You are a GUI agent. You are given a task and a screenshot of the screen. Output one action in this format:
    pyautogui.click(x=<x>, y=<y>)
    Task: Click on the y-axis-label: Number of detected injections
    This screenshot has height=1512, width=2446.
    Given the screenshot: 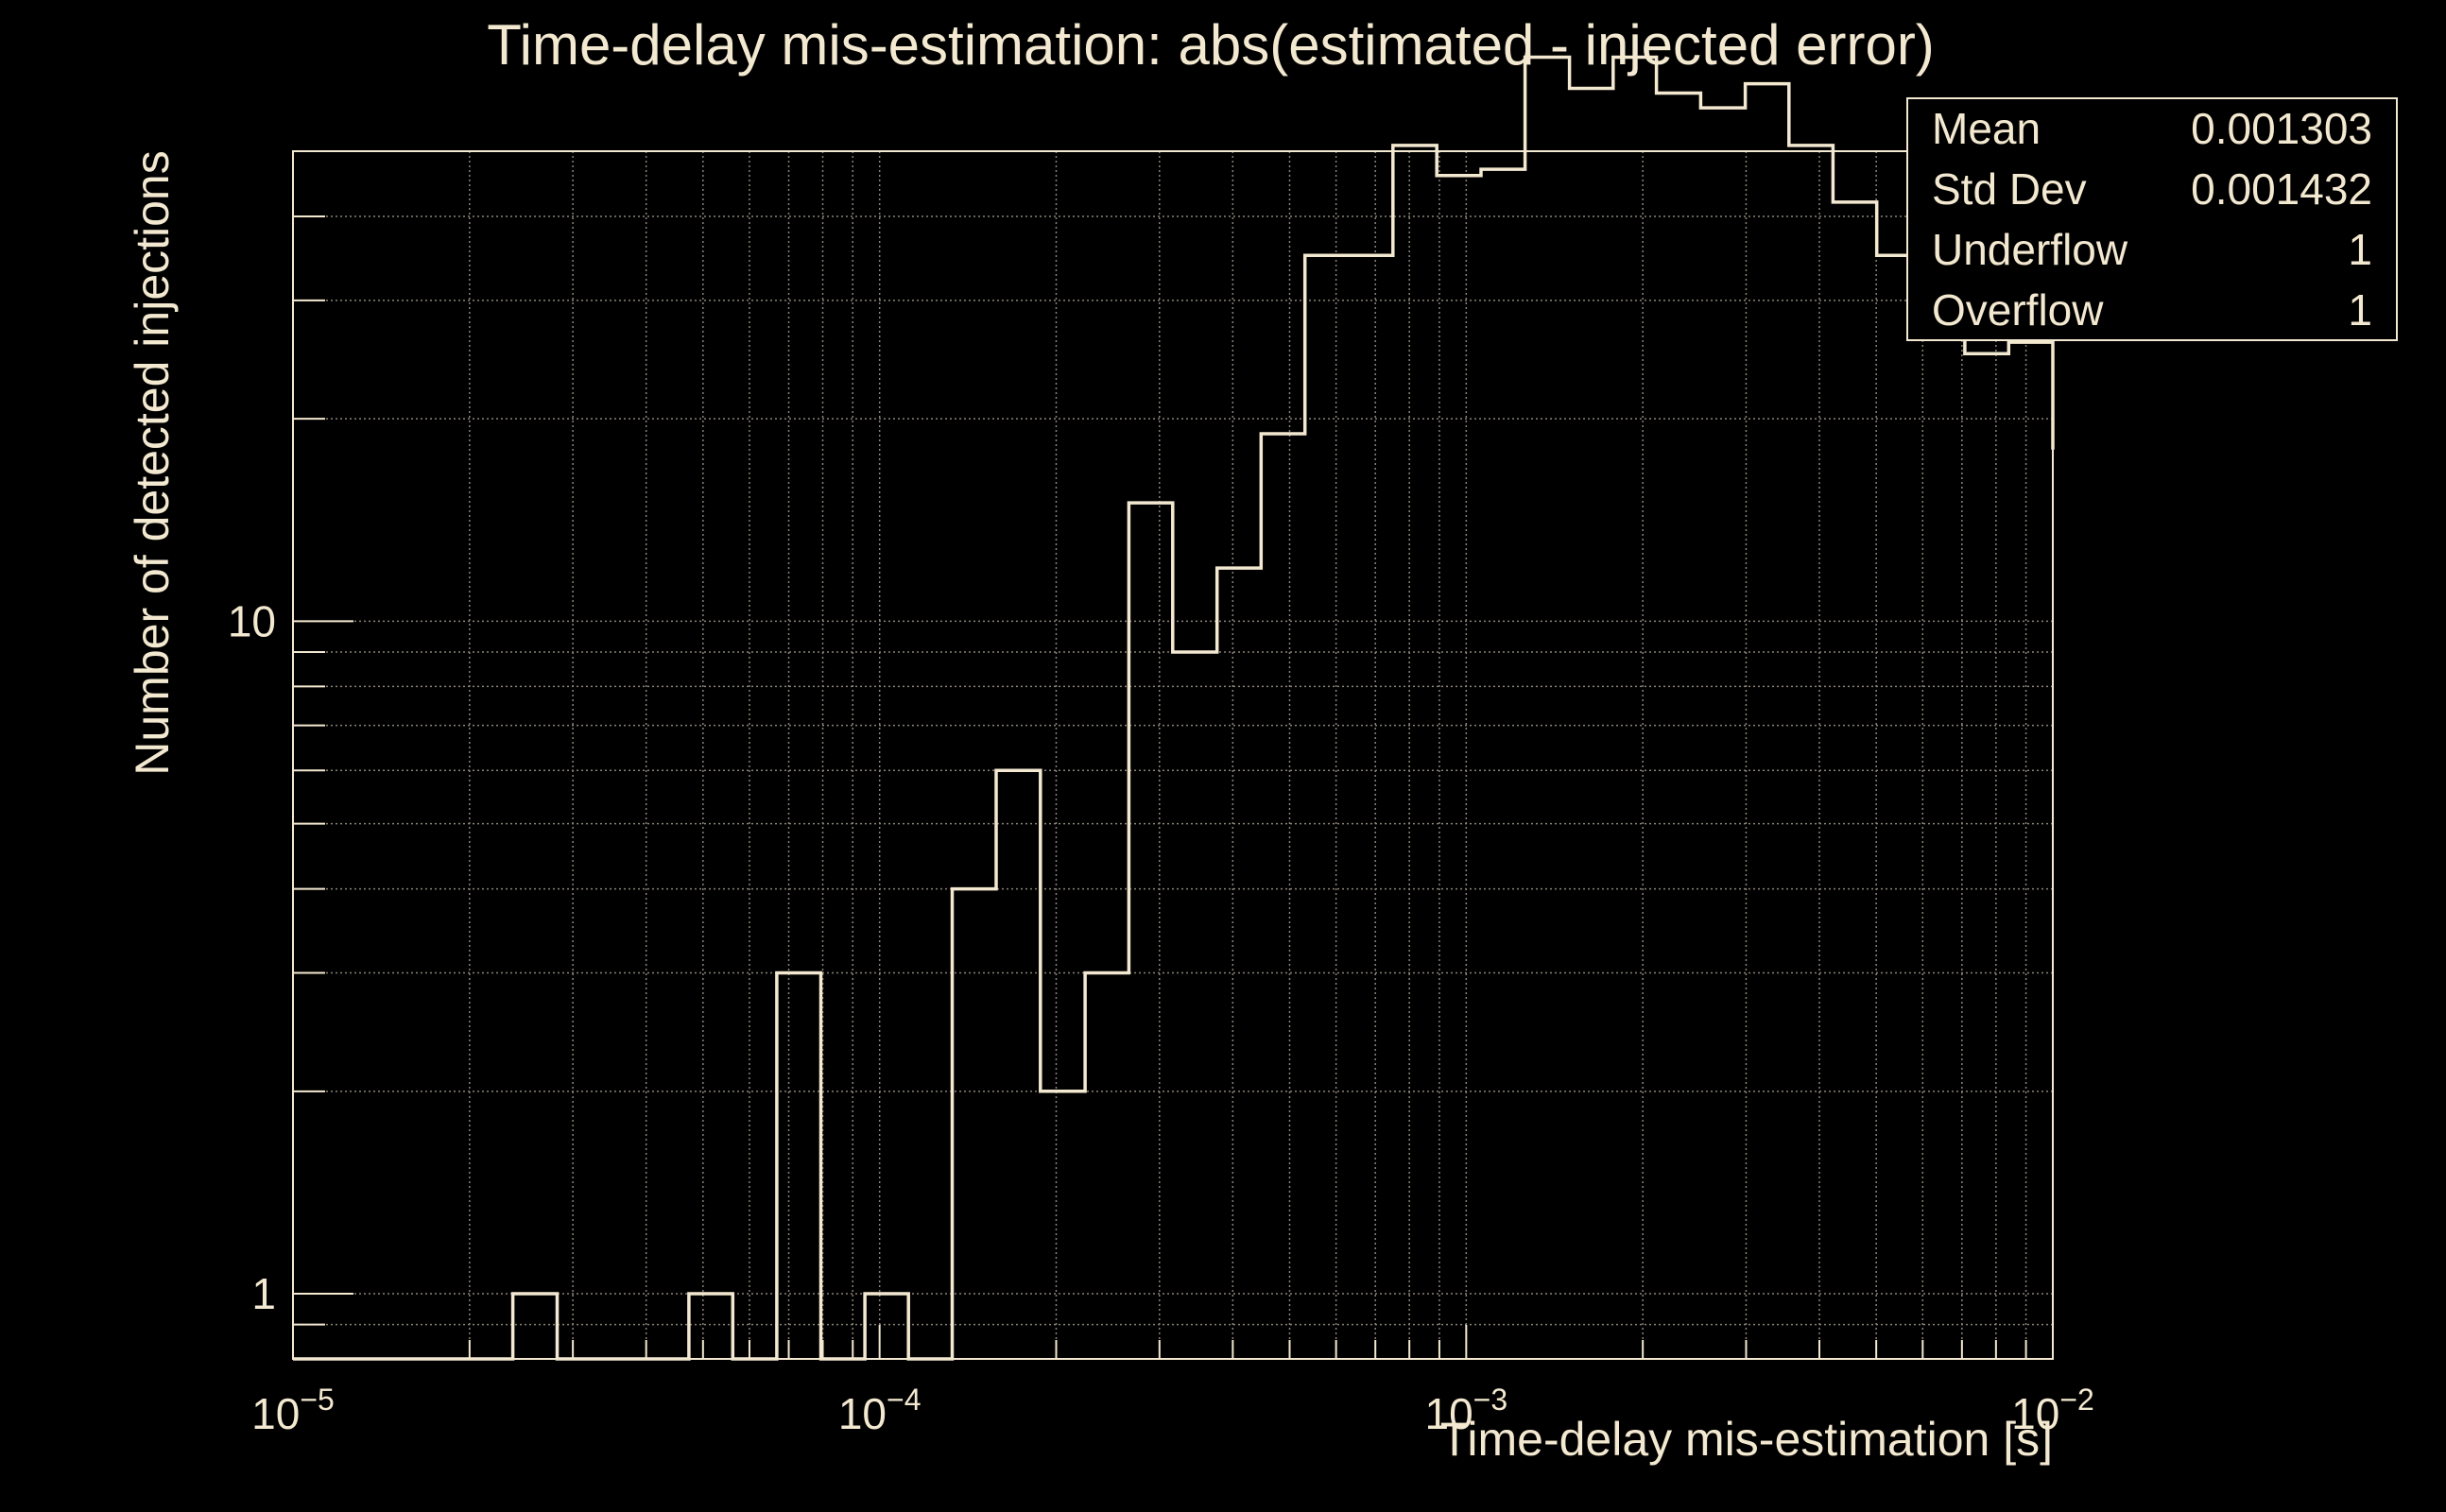 What is the action you would take?
    pyautogui.click(x=153, y=462)
    